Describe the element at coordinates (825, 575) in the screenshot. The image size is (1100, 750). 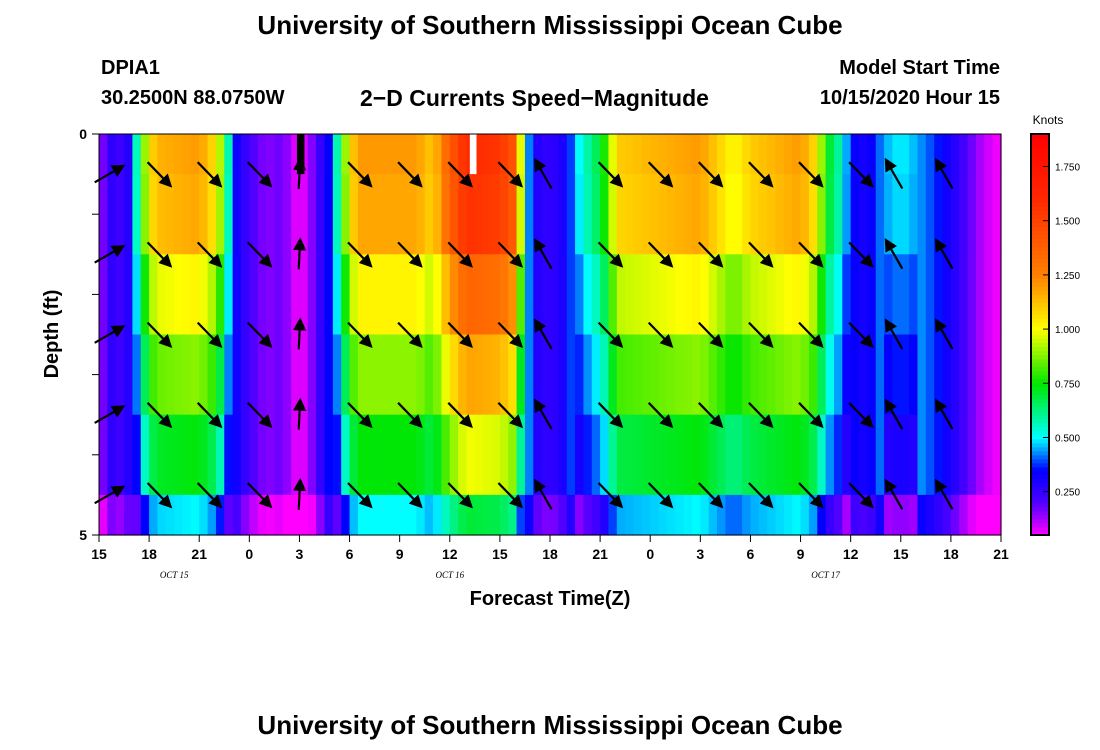
I see `date-label: OCT 17` at that location.